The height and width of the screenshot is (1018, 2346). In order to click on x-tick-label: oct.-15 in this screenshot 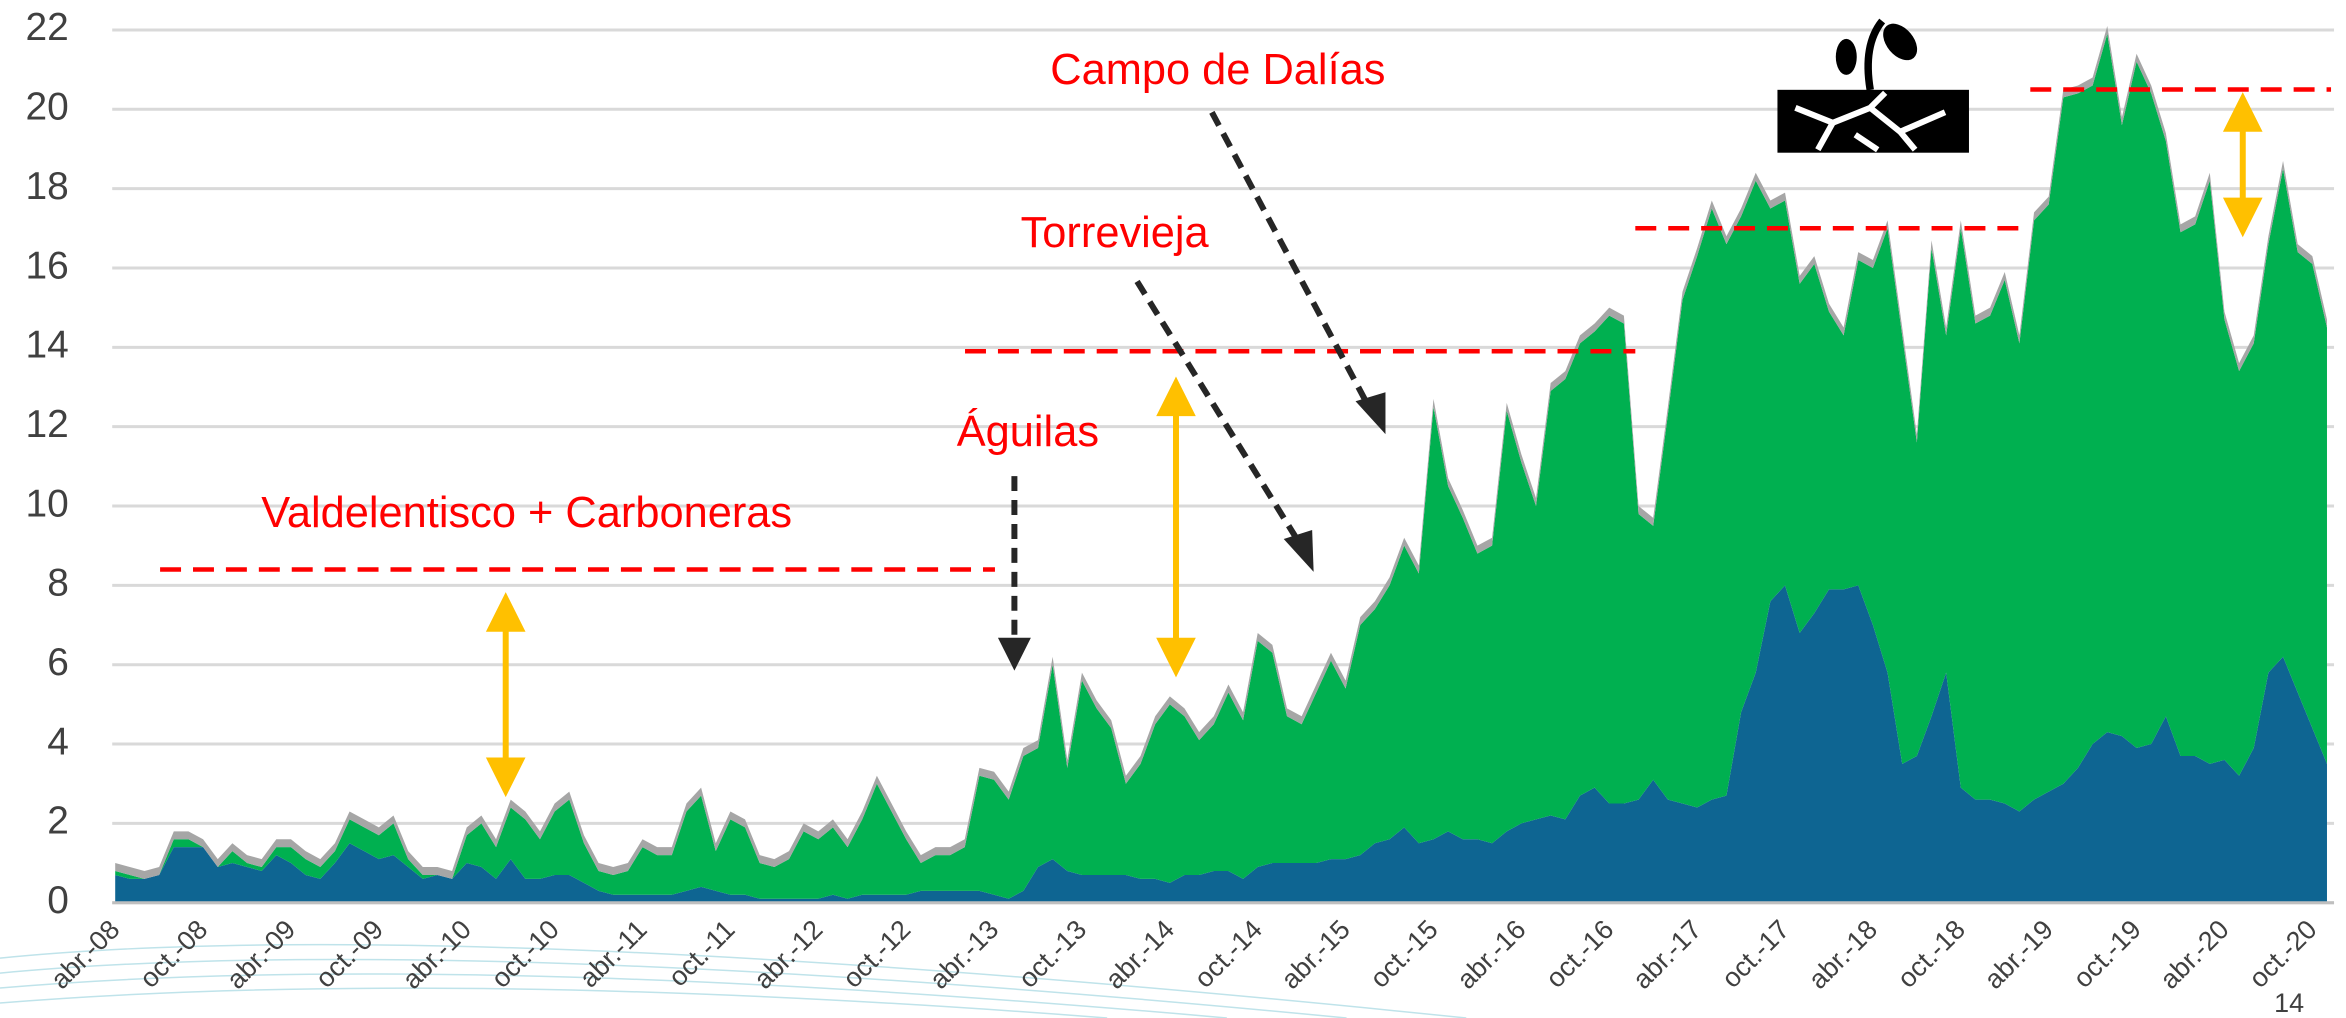, I will do `click(1403, 953)`.